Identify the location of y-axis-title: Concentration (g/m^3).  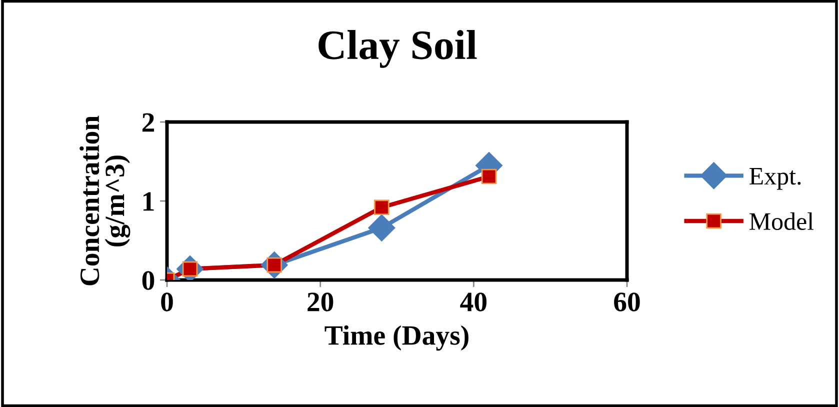
(105, 201).